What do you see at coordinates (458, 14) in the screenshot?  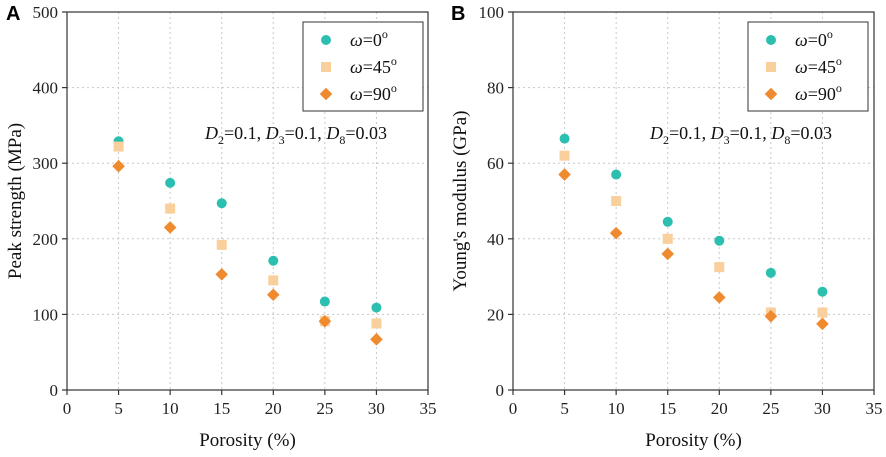 I see `panel-letter: B` at bounding box center [458, 14].